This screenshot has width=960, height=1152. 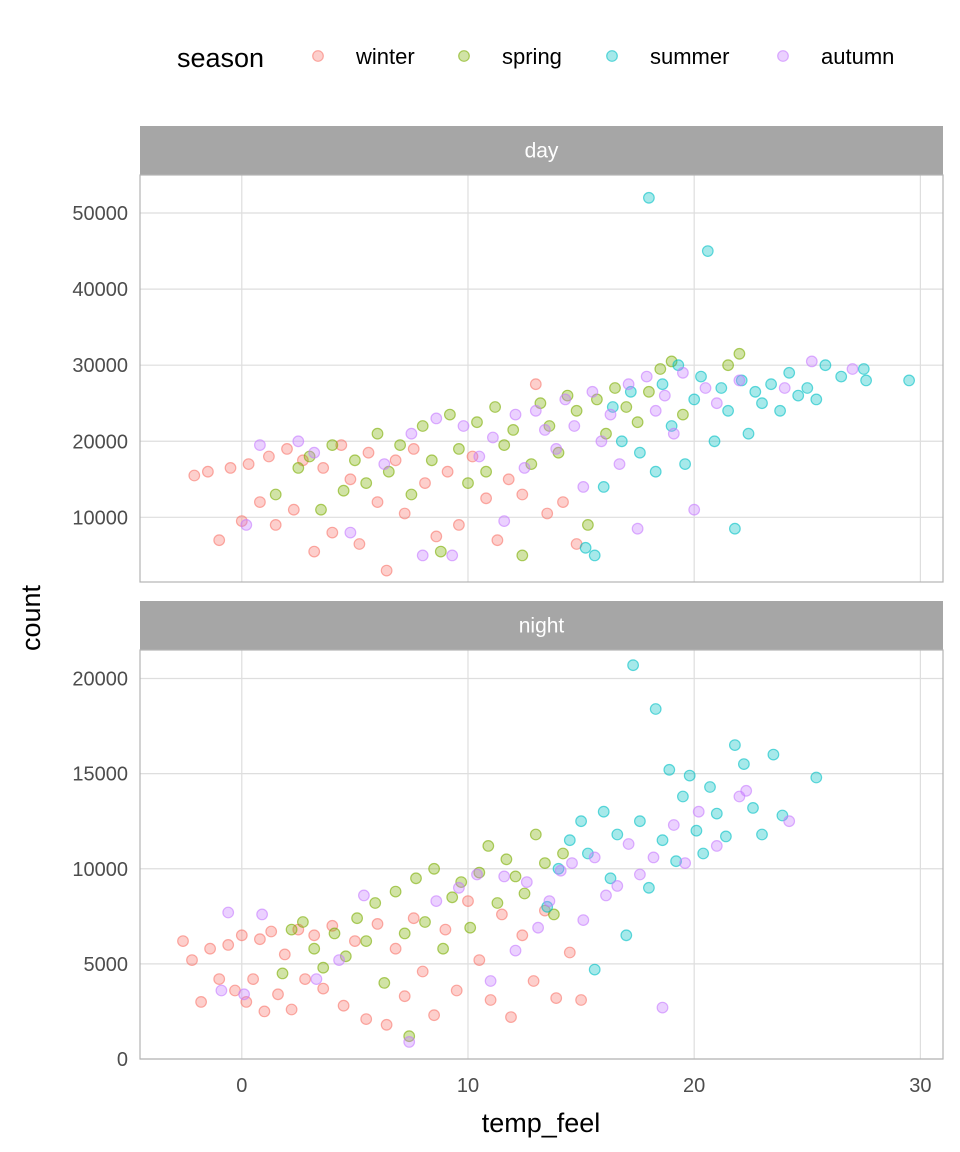 I want to click on legend-label-summer: summer, so click(x=689, y=56).